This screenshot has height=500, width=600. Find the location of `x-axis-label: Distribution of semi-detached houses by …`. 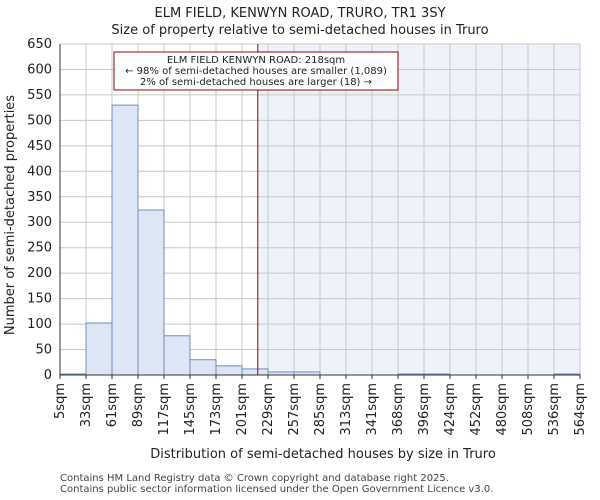

x-axis-label: Distribution of semi-detached houses by … is located at coordinates (323, 454).